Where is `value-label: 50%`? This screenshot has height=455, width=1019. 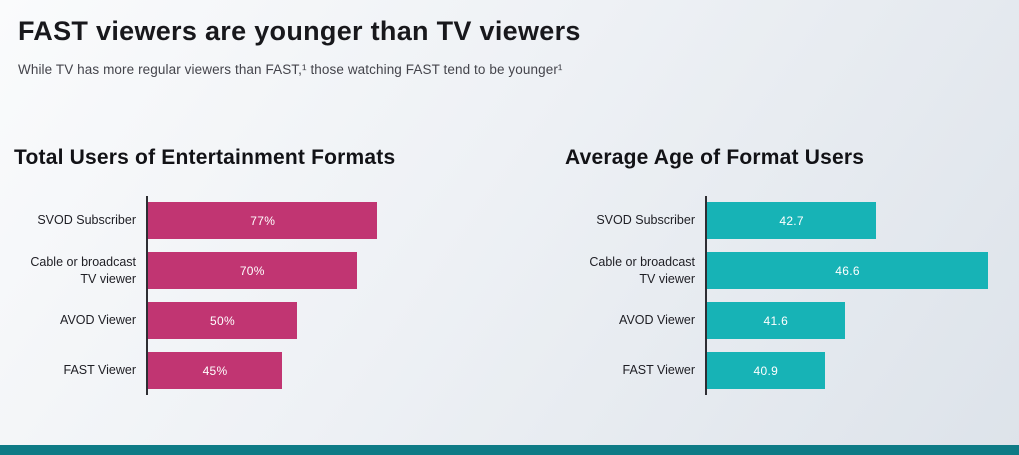
value-label: 50% is located at coordinates (222, 320).